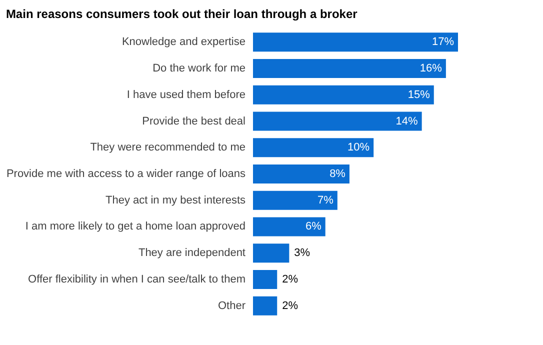 Image resolution: width=543 pixels, height=345 pixels. What do you see at coordinates (419, 94) in the screenshot?
I see `data-label: 15%` at bounding box center [419, 94].